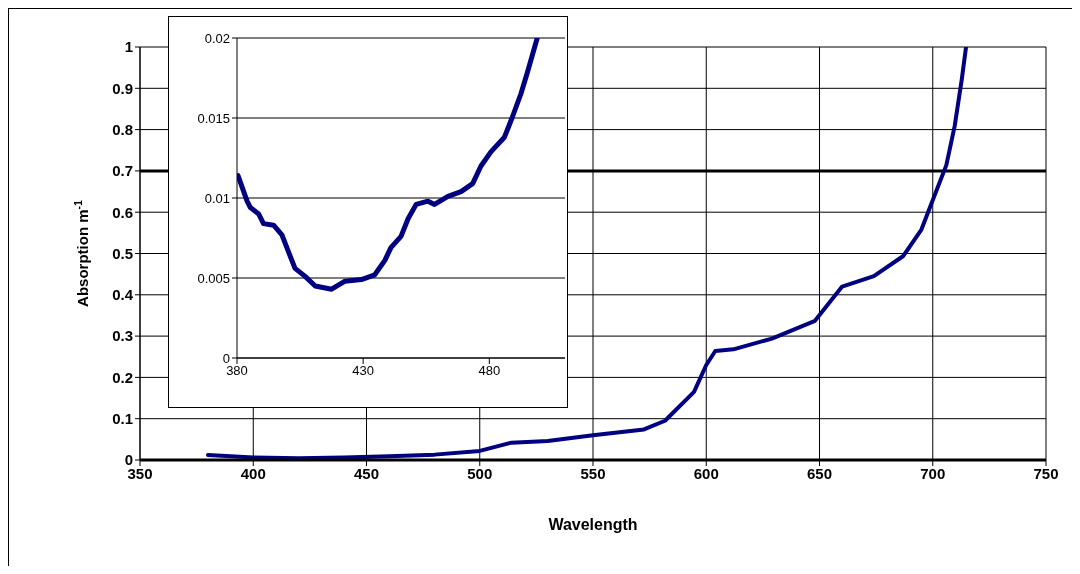 The width and height of the screenshot is (1080, 574). I want to click on y-tick-label: 0.8, so click(122, 129).